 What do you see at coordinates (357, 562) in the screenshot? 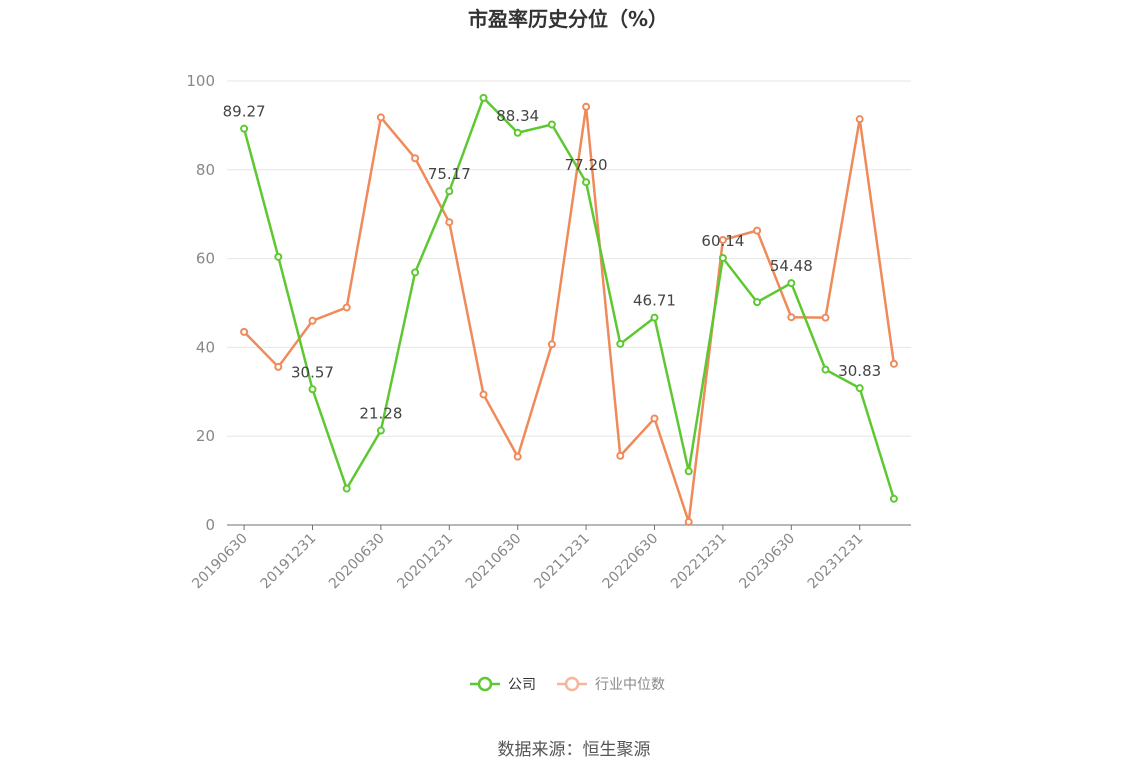
I see `x-tick-label: 20200630` at bounding box center [357, 562].